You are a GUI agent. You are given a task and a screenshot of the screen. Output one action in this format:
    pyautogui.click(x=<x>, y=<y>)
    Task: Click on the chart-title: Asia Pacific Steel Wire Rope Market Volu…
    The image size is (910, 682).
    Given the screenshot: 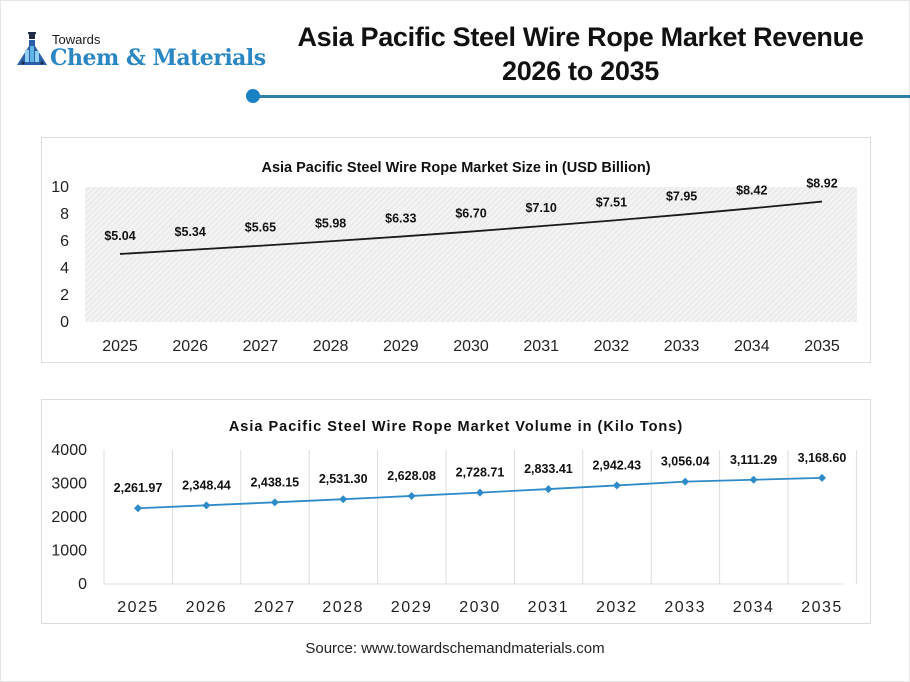 What is the action you would take?
    pyautogui.click(x=456, y=427)
    